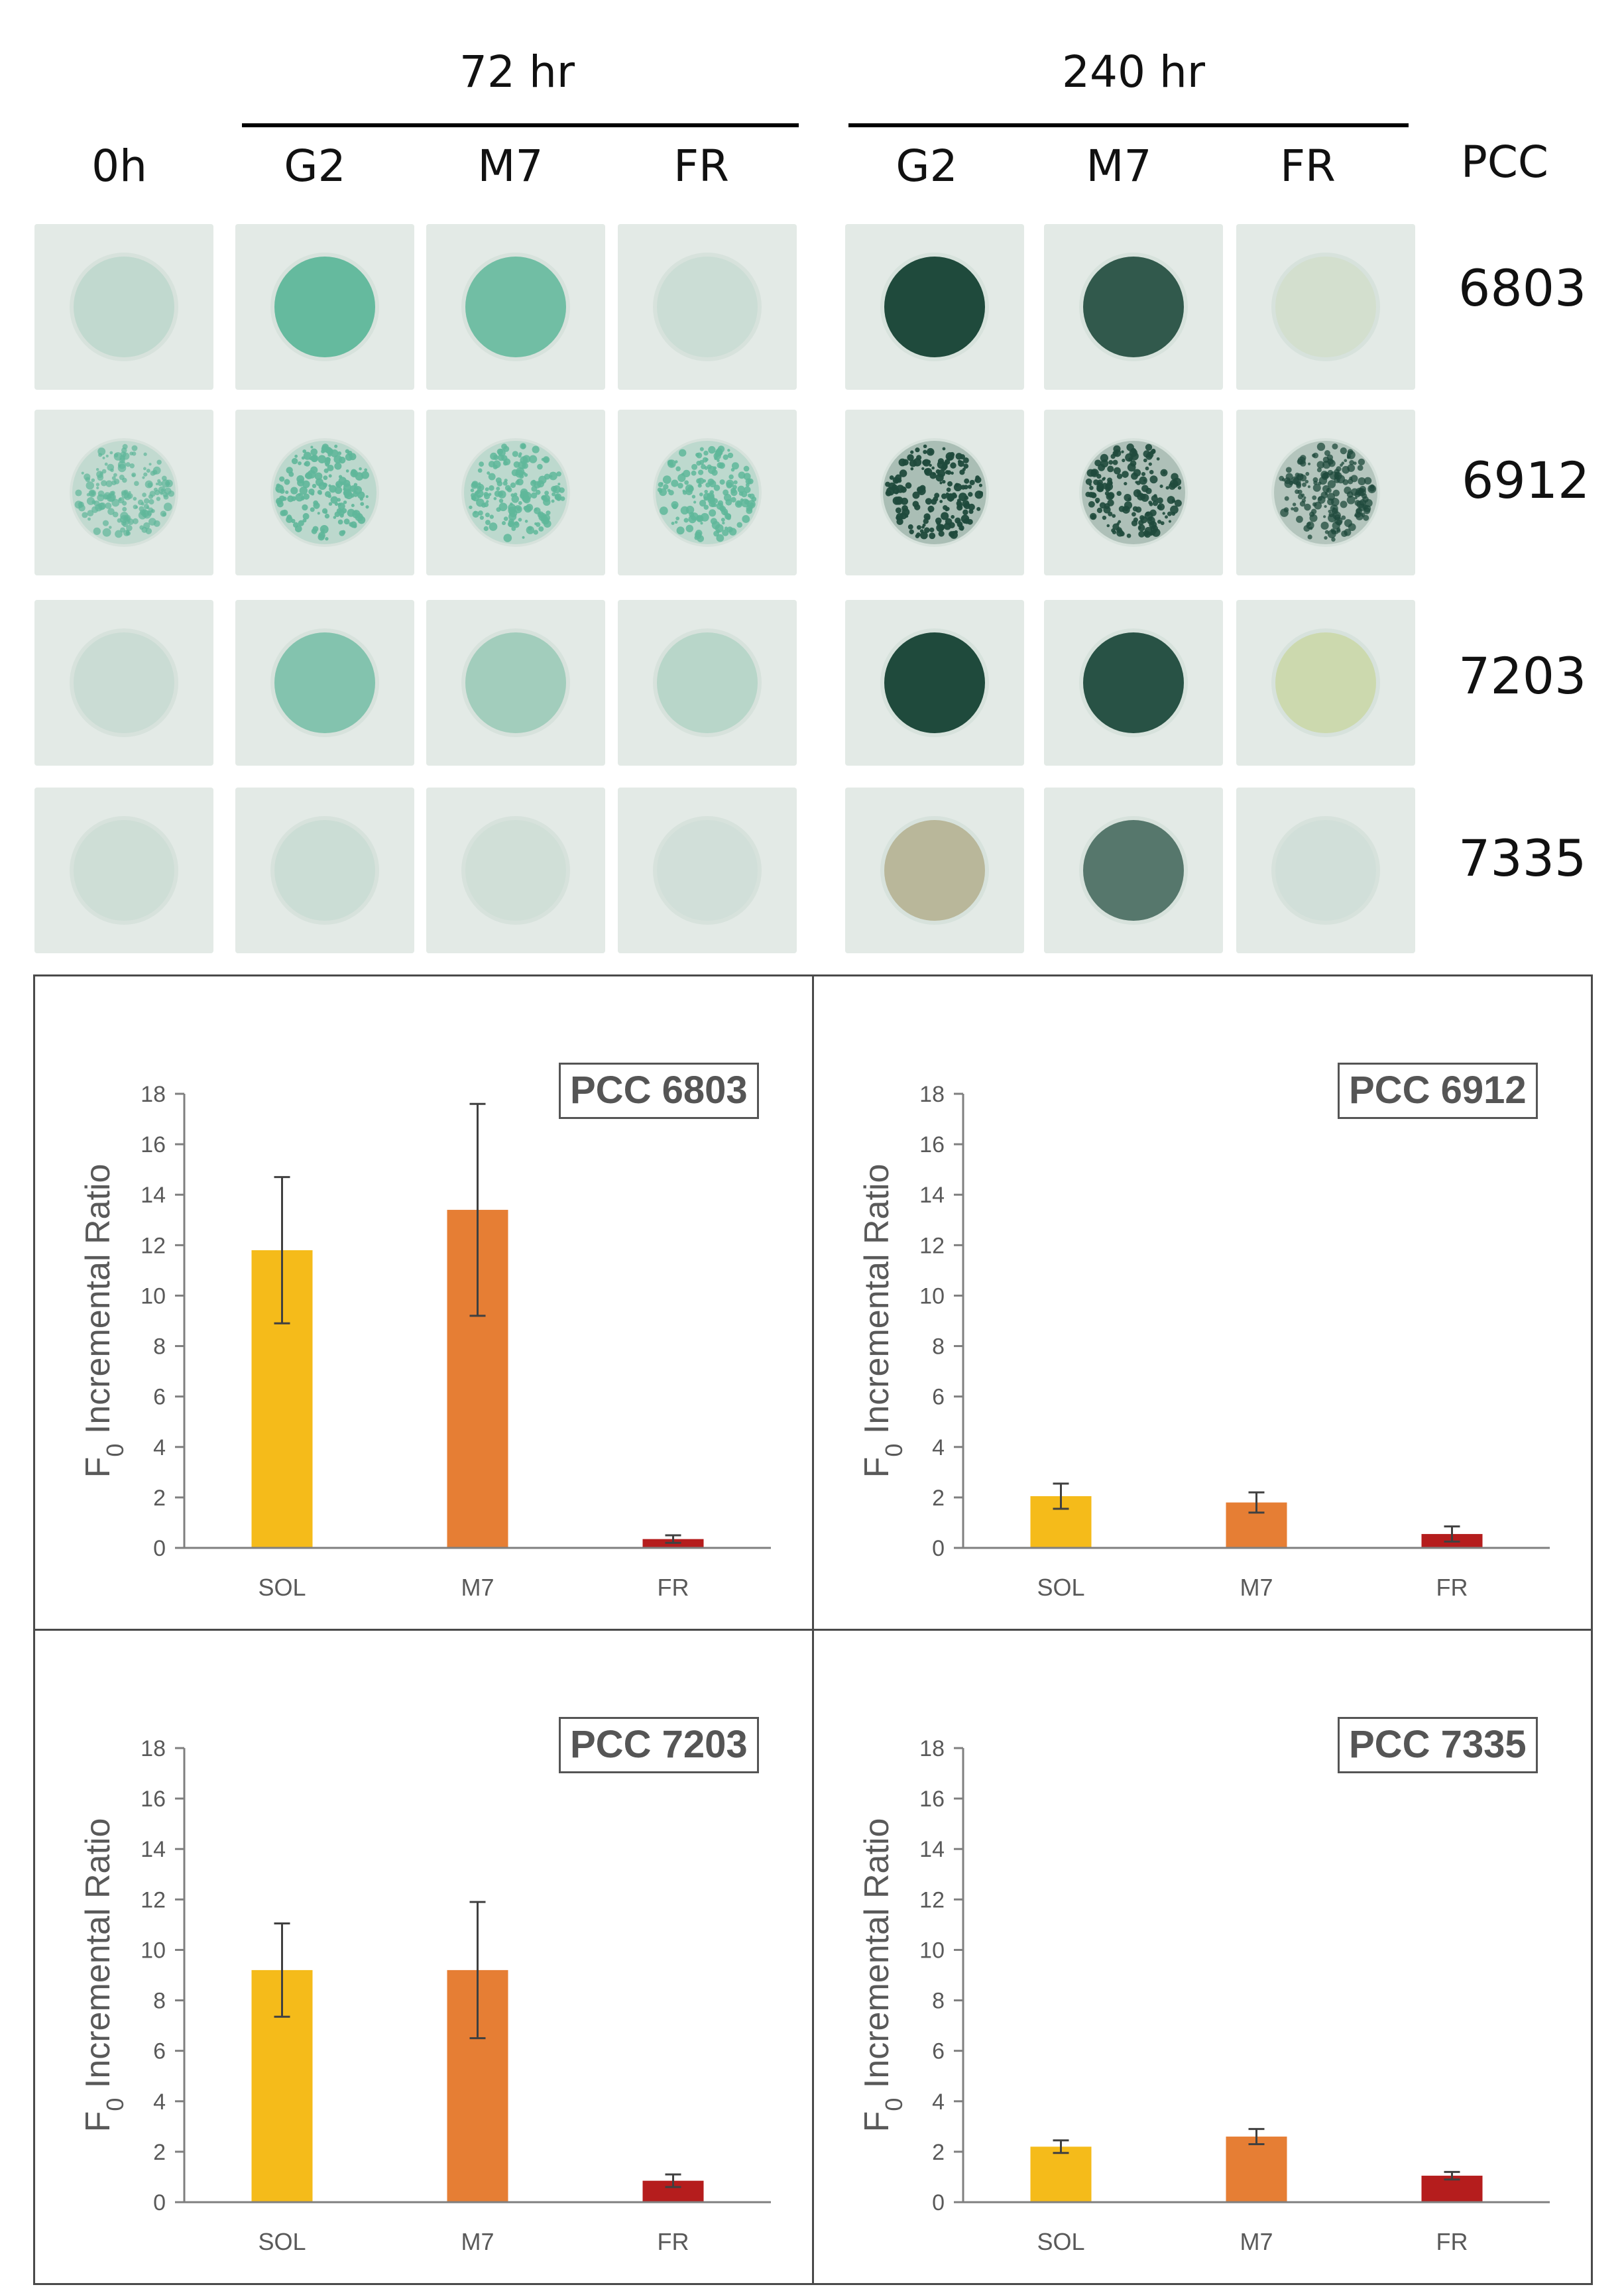 The height and width of the screenshot is (2293, 1624). What do you see at coordinates (1526, 480) in the screenshot?
I see `row-label-6912: 6912` at bounding box center [1526, 480].